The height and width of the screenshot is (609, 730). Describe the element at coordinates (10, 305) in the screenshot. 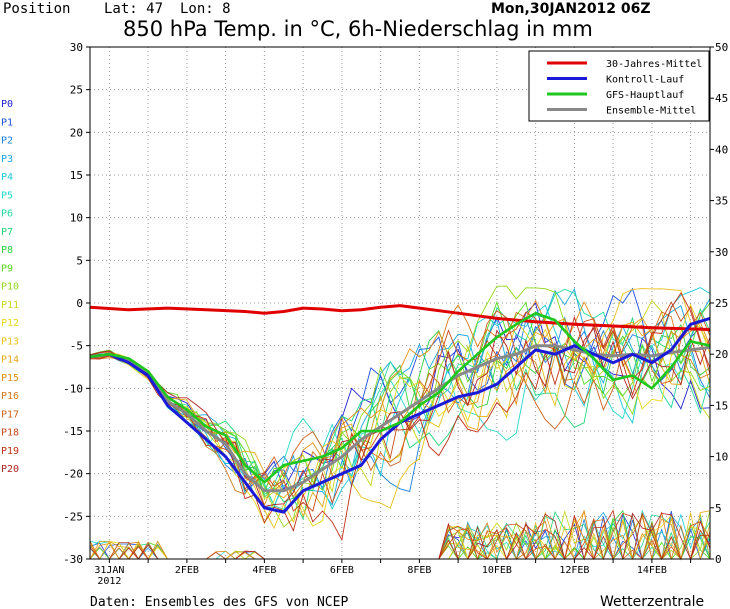

I see `member-label: P11` at that location.